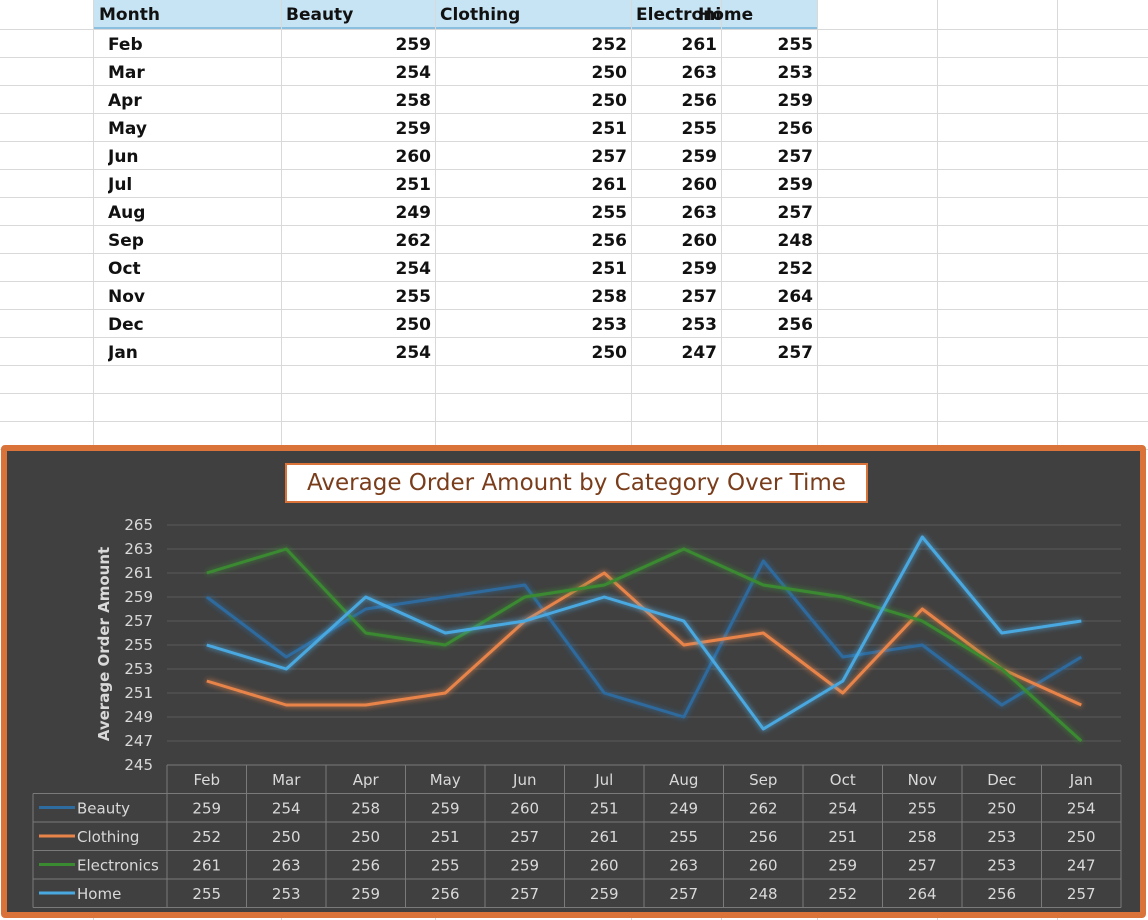  Describe the element at coordinates (125, 101) in the screenshot. I see `month-cell: Apr` at that location.